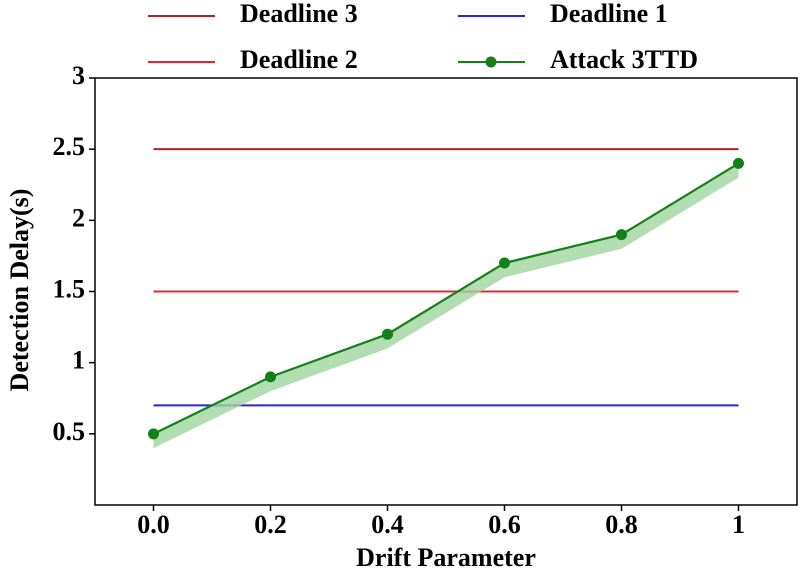 The width and height of the screenshot is (805, 578). I want to click on x-tick-label: 0.4, so click(387, 524).